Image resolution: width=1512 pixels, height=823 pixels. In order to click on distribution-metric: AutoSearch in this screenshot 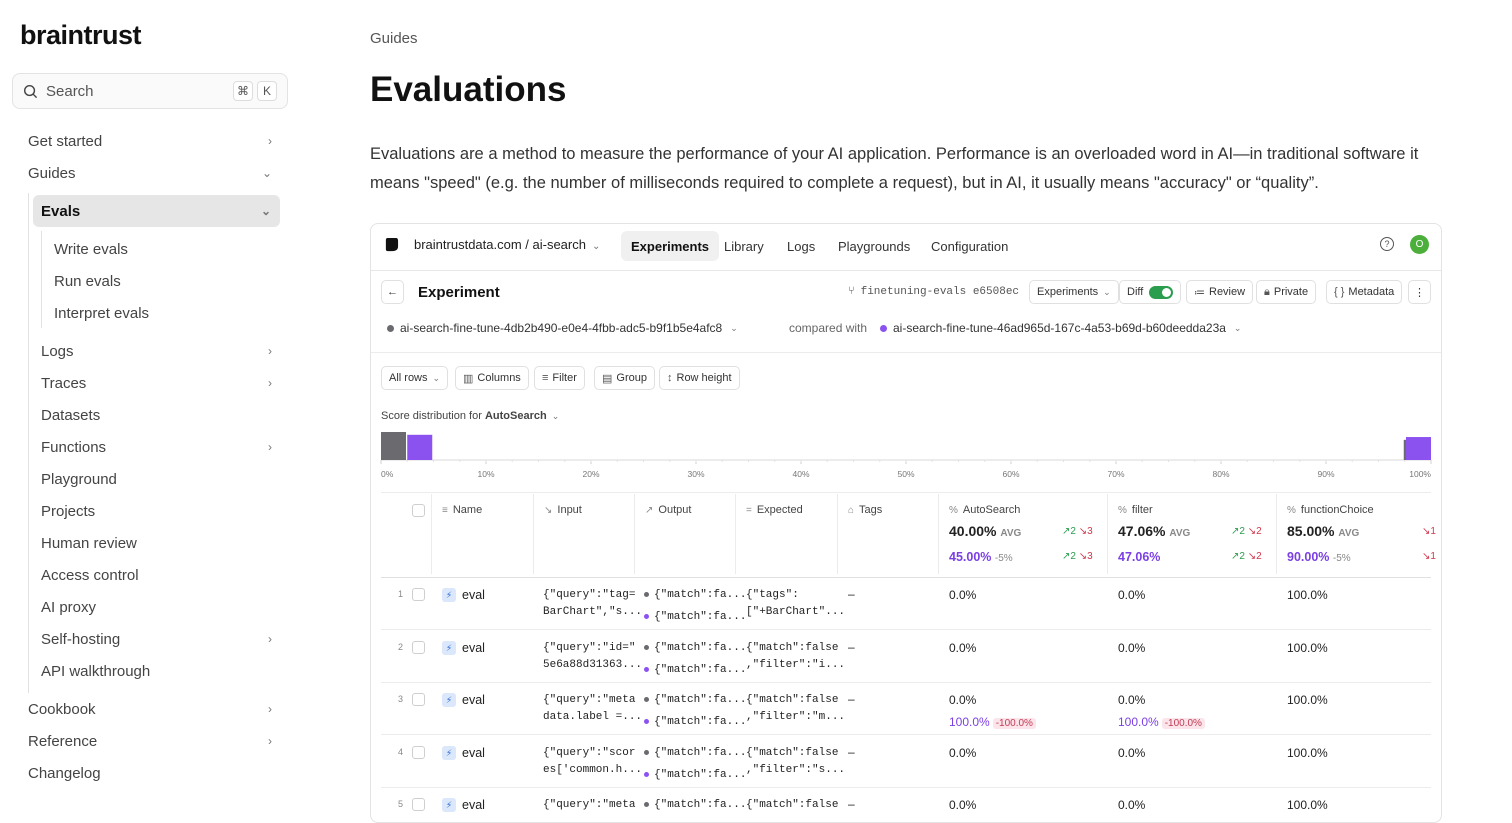, I will do `click(515, 416)`.